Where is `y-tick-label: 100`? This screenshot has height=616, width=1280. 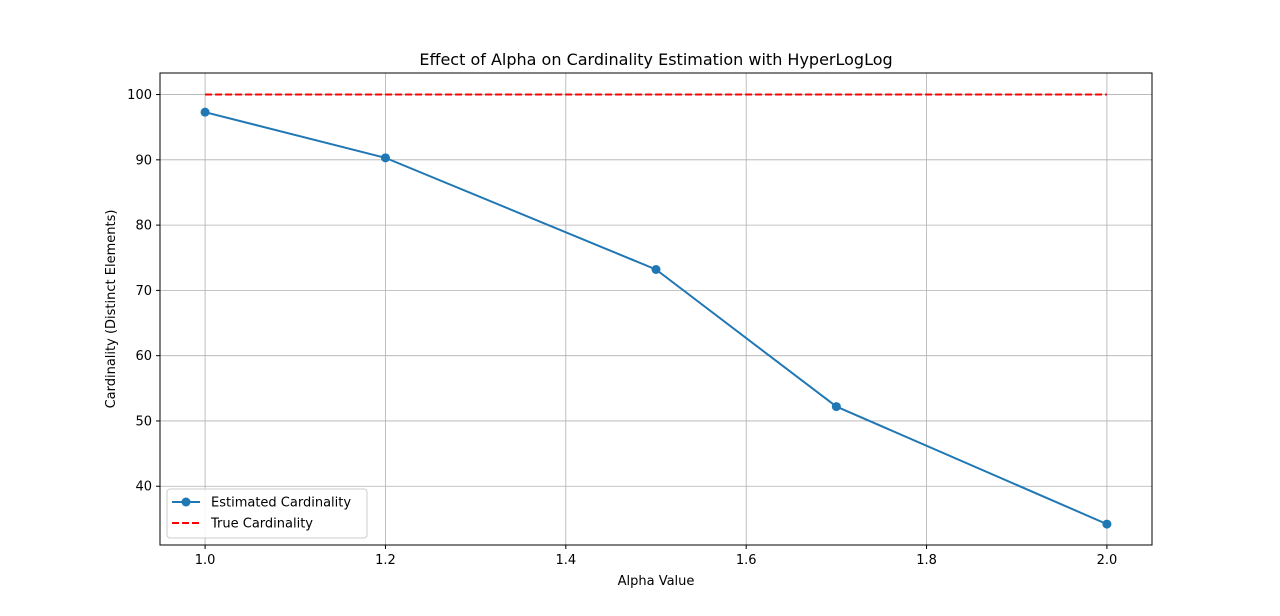
y-tick-label: 100 is located at coordinates (139, 95).